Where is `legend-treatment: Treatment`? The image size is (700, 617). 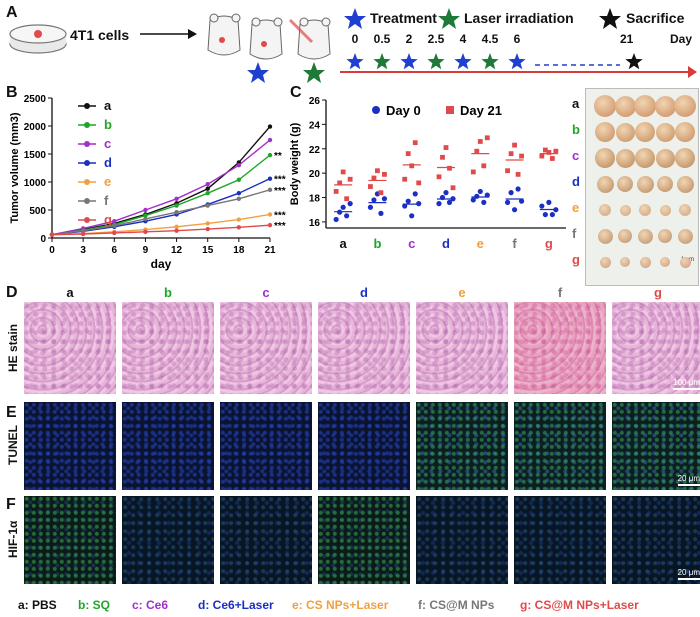
legend-treatment: Treatment is located at coordinates (403, 18).